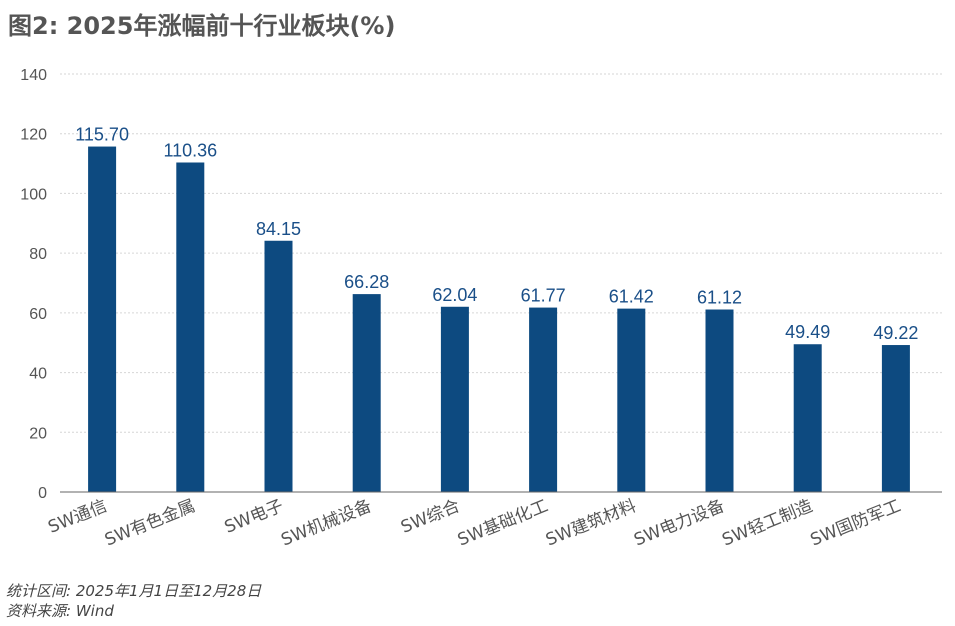 This screenshot has height=626, width=955. What do you see at coordinates (38, 433) in the screenshot?
I see `y-tick-label: 20` at bounding box center [38, 433].